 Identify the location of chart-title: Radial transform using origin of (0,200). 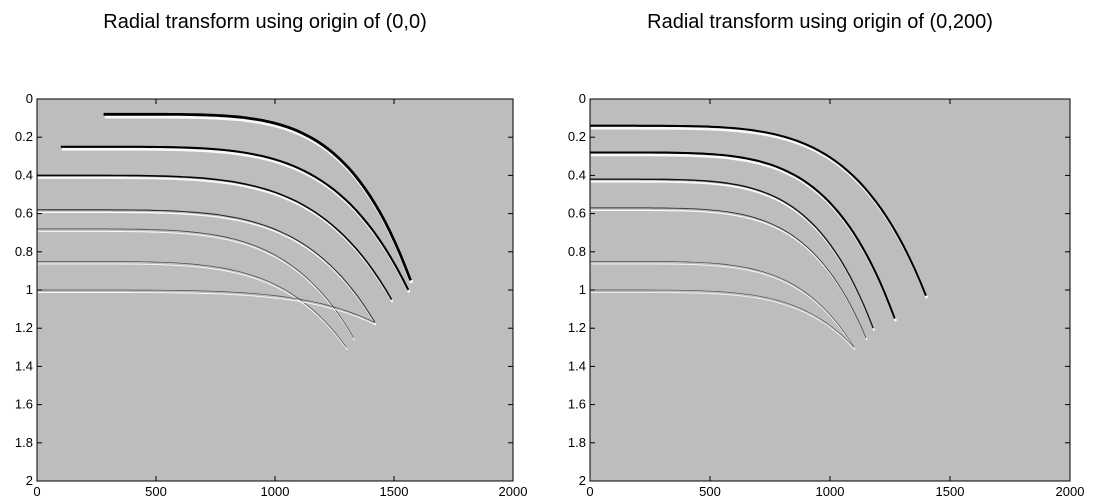
(820, 22).